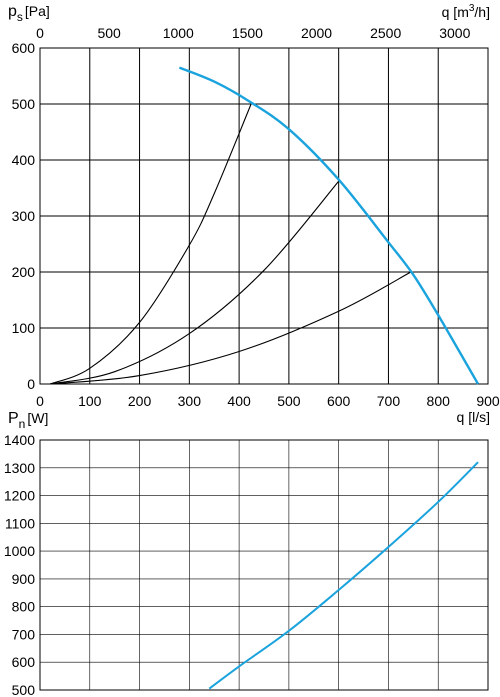 This screenshot has height=697, width=500. Describe the element at coordinates (385, 33) in the screenshot. I see `flow-m3h-tick-label: 2500` at that location.